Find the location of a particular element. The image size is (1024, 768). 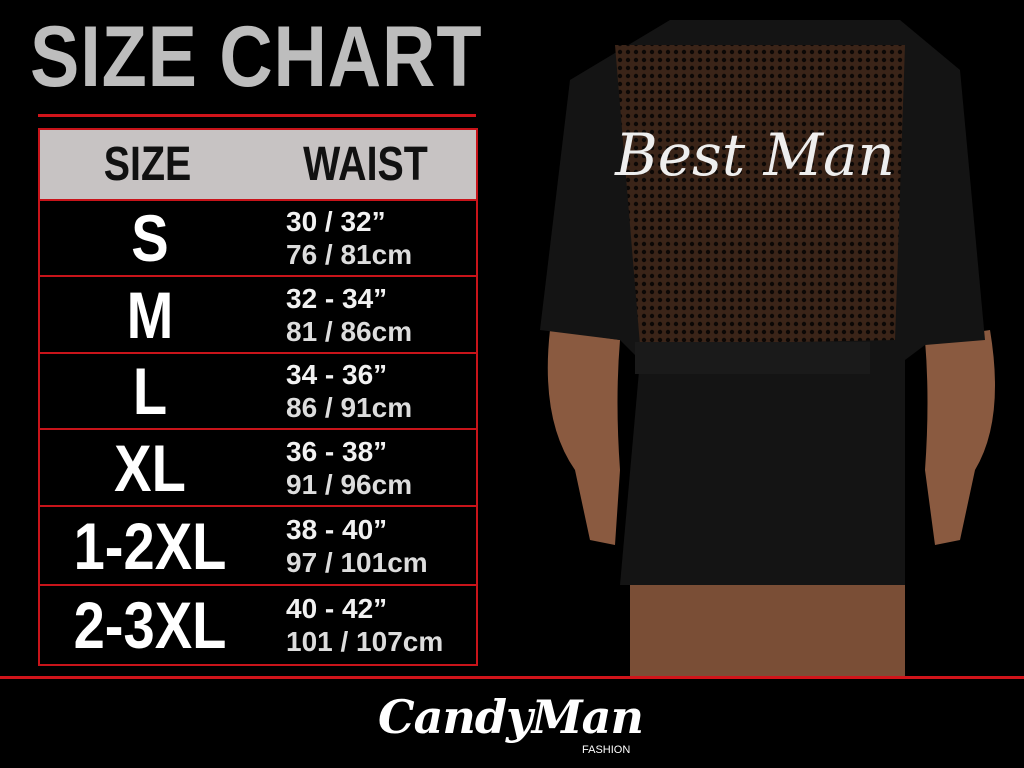

size-label: XL is located at coordinates (150, 467).